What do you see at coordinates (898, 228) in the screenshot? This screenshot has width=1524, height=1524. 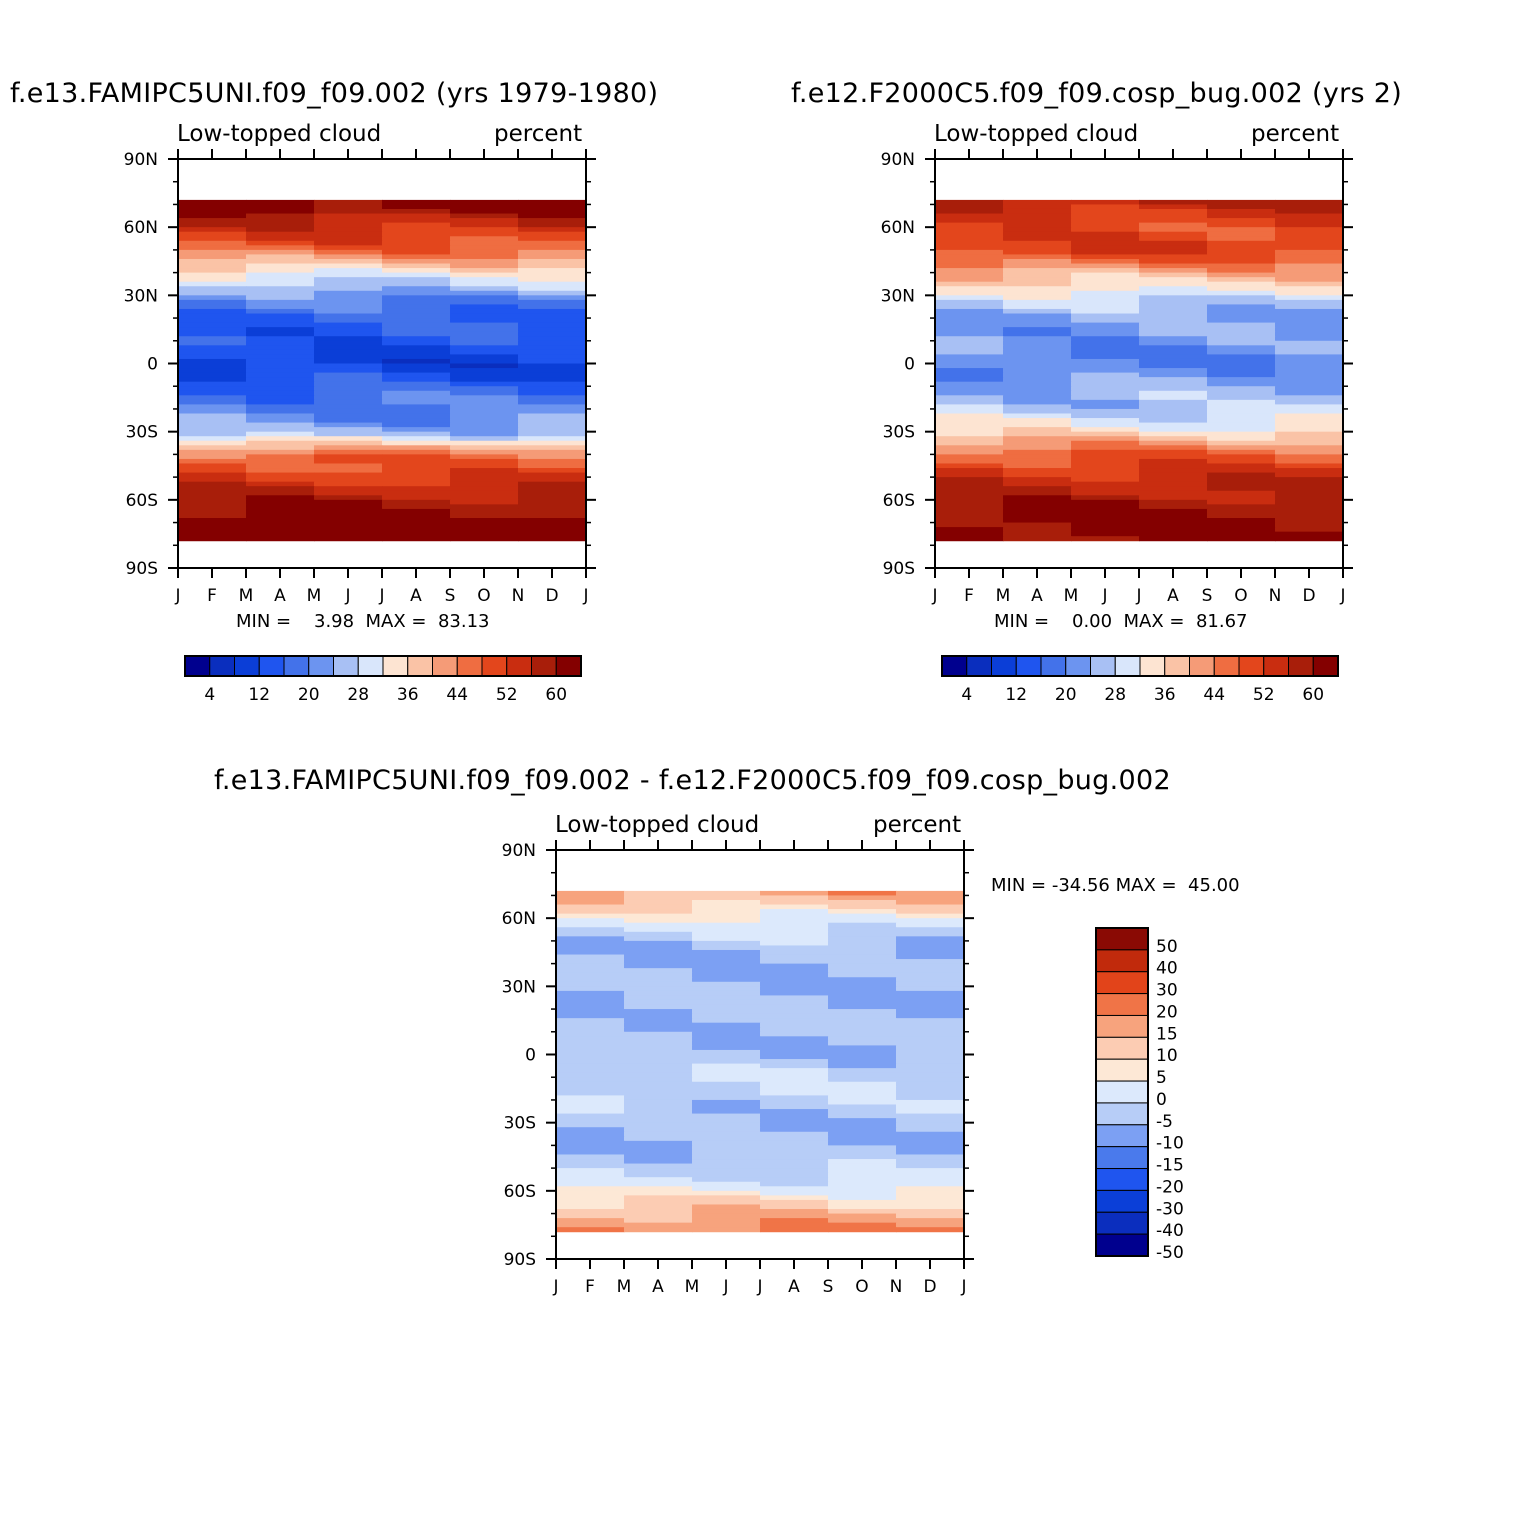 I see `y-tick-label: 60N` at bounding box center [898, 228].